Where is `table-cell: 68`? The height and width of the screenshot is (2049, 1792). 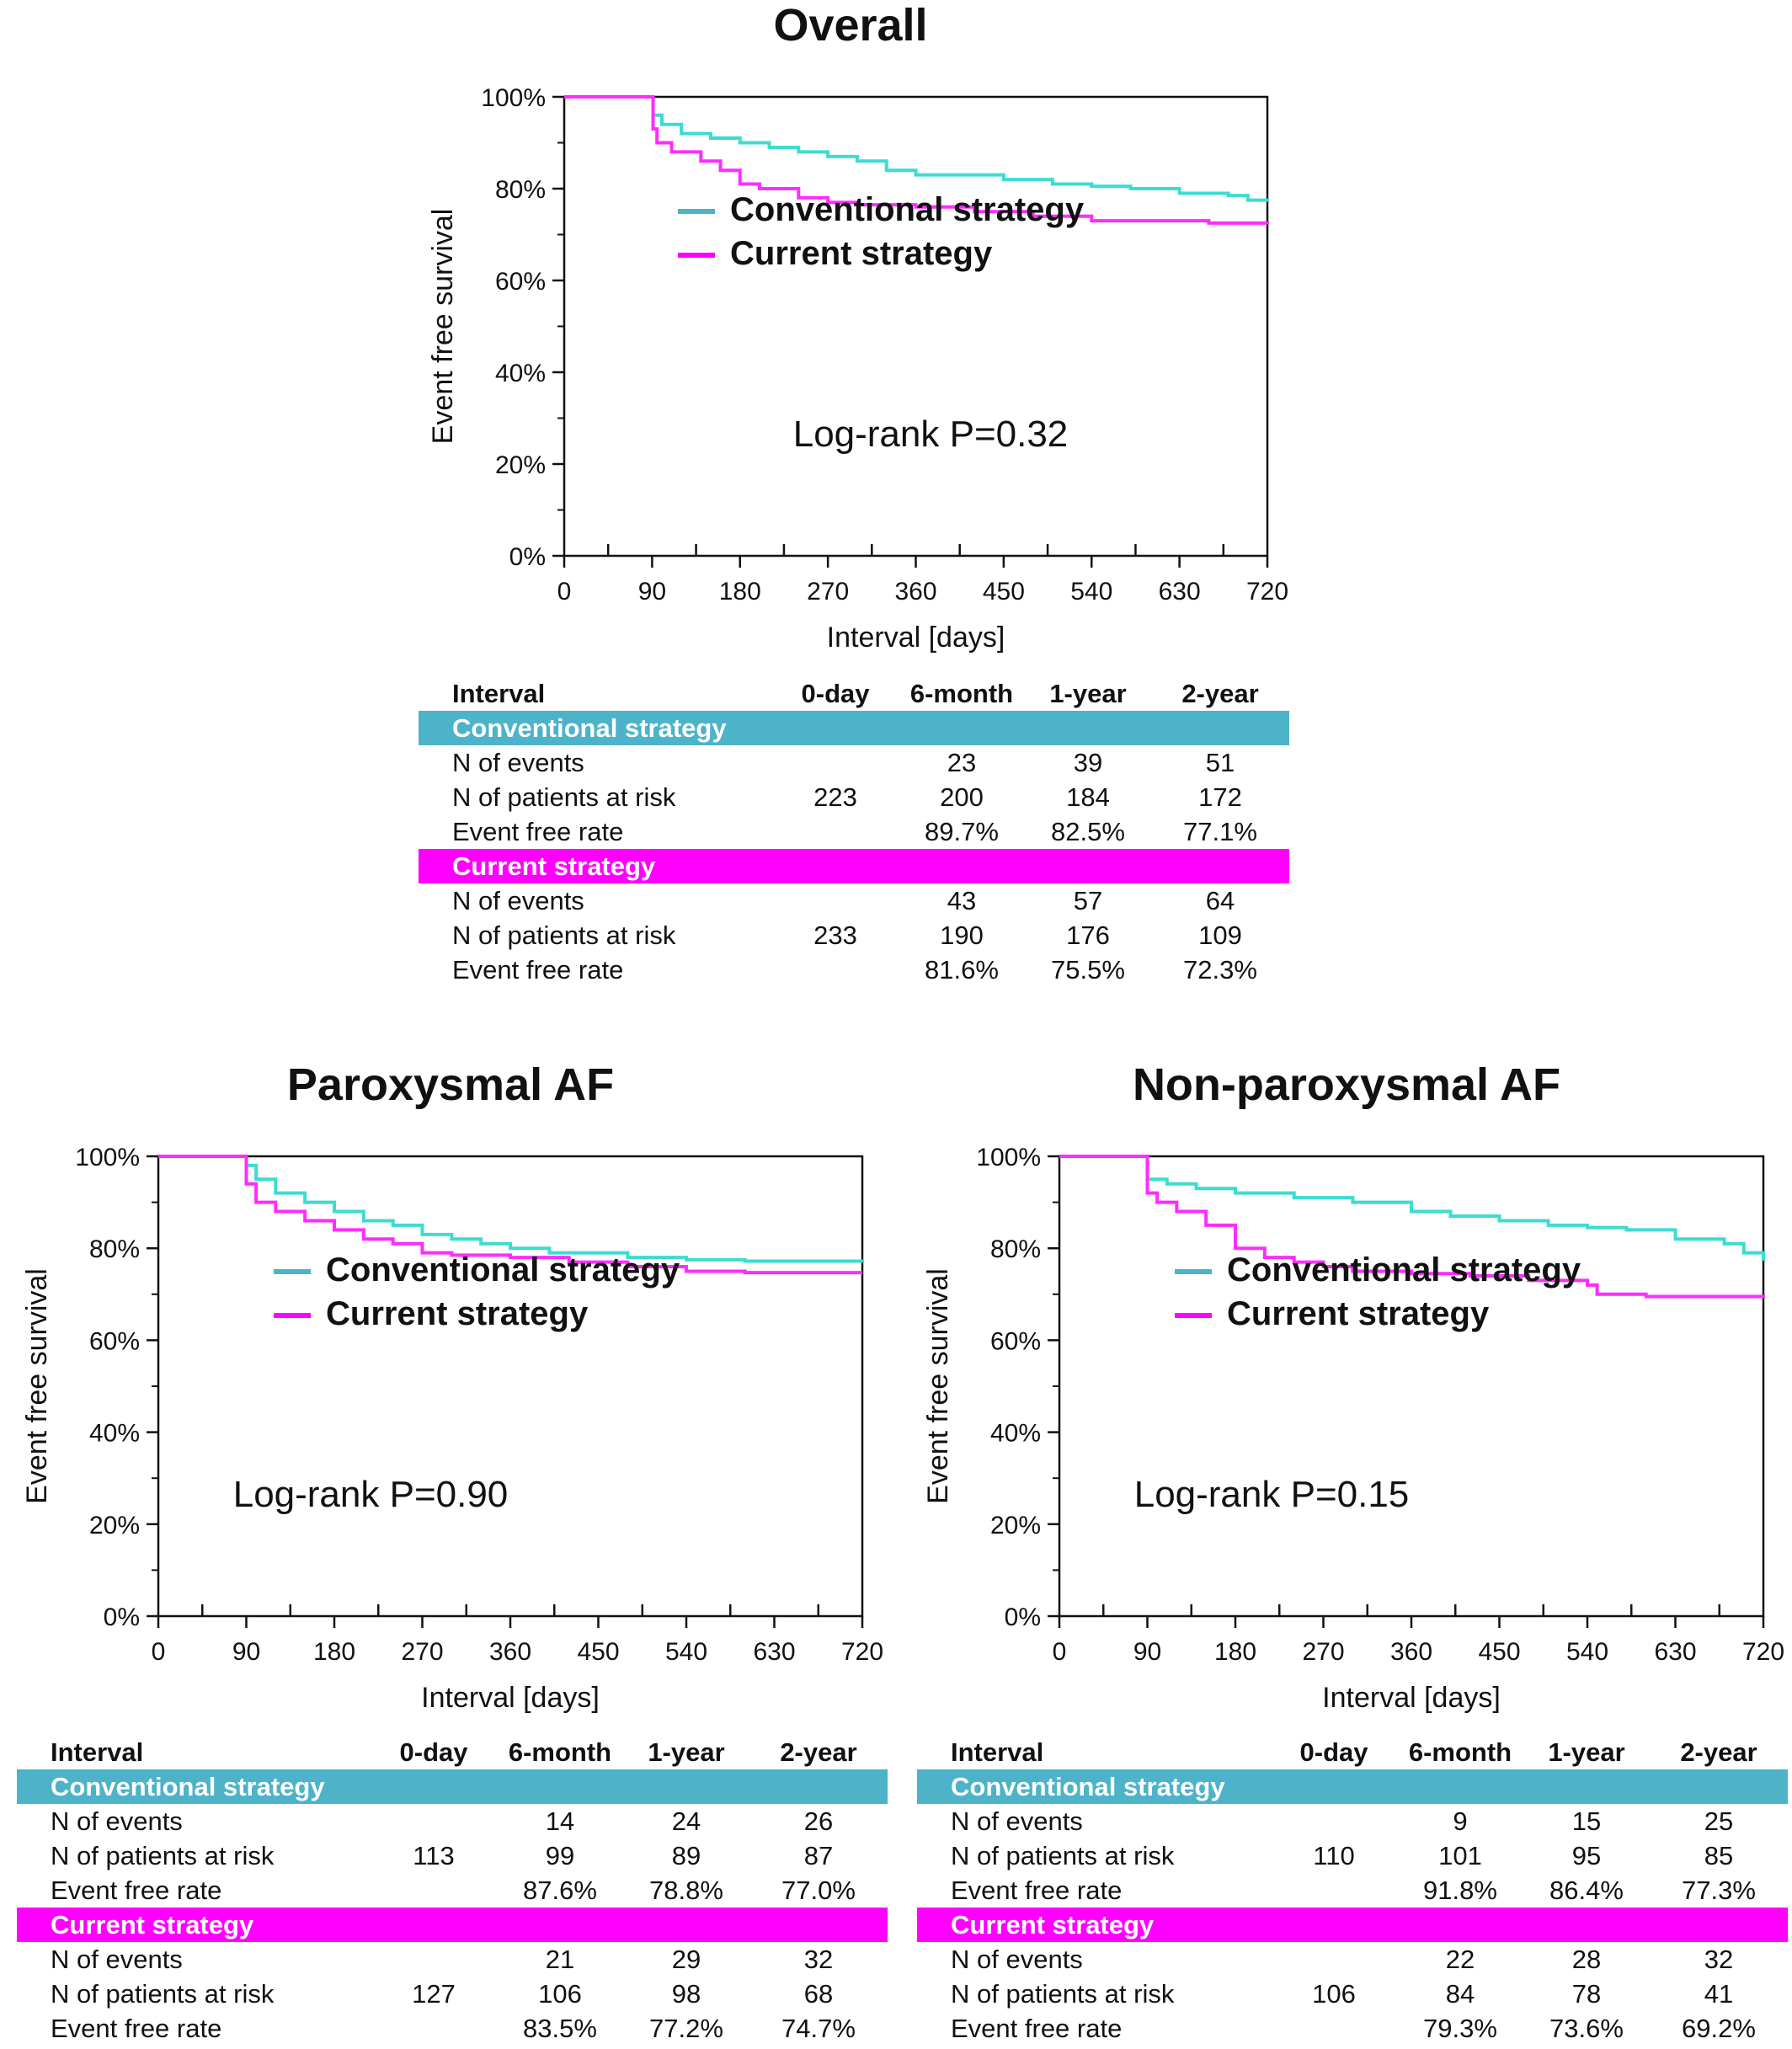
table-cell: 68 is located at coordinates (818, 1994).